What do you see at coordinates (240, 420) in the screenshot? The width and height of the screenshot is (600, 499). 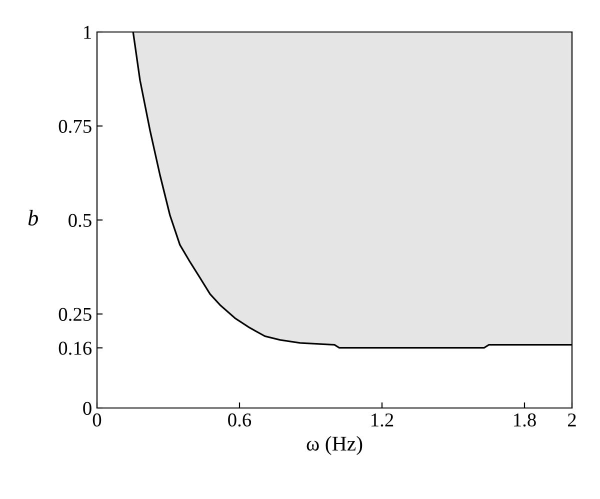 I see `x-tick-label: 0.6` at bounding box center [240, 420].